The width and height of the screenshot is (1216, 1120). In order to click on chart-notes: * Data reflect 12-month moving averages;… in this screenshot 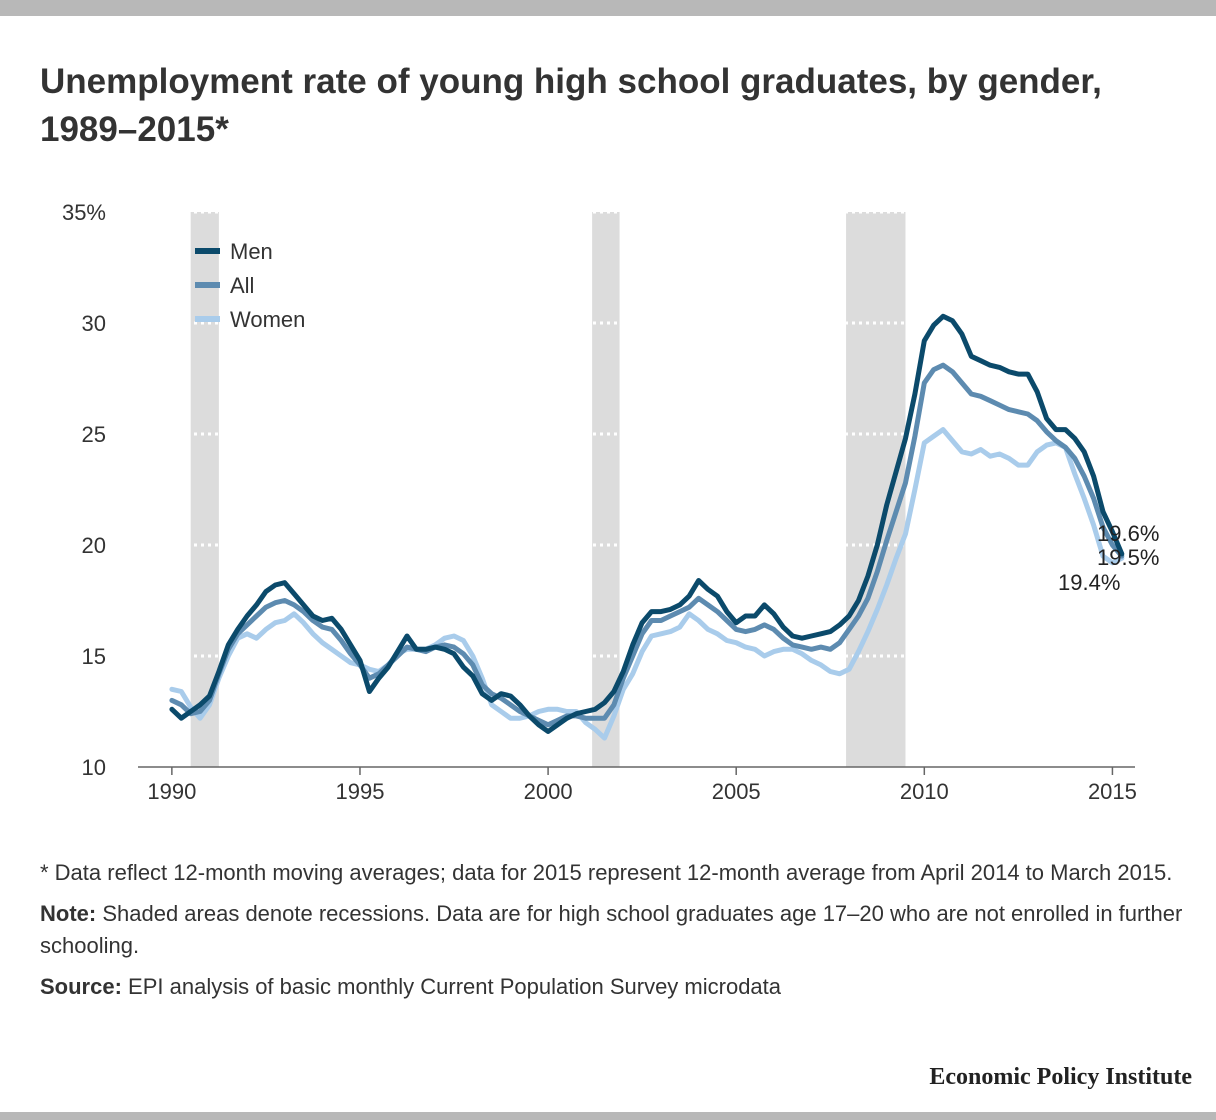, I will do `click(615, 934)`.